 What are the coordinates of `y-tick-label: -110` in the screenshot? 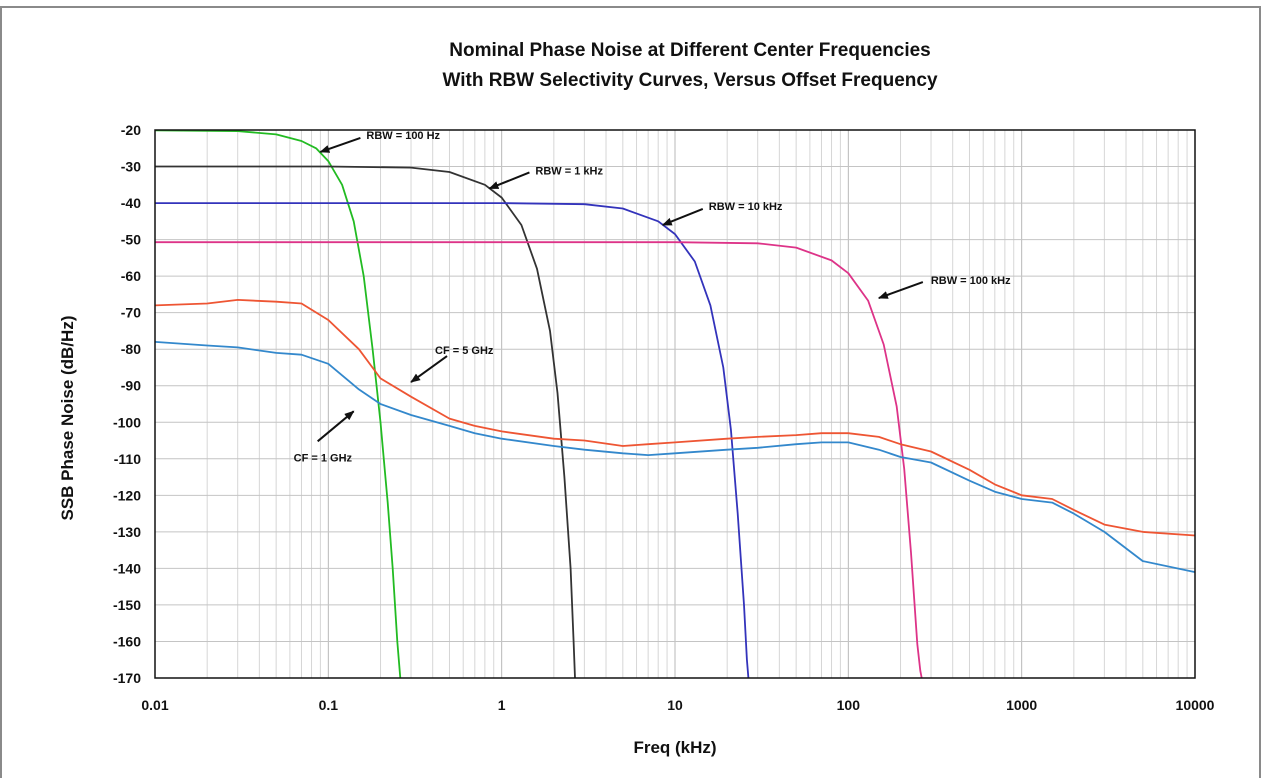 It's located at (127, 459).